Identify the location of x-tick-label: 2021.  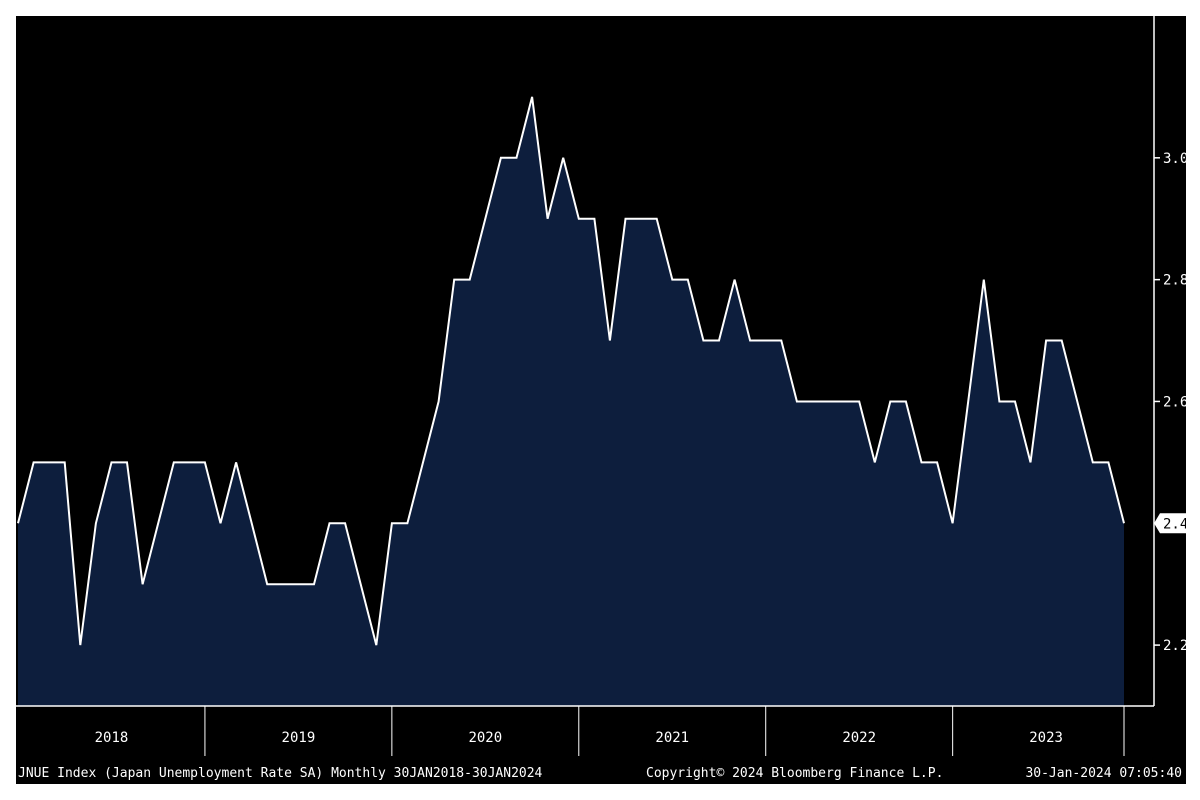
(672, 738).